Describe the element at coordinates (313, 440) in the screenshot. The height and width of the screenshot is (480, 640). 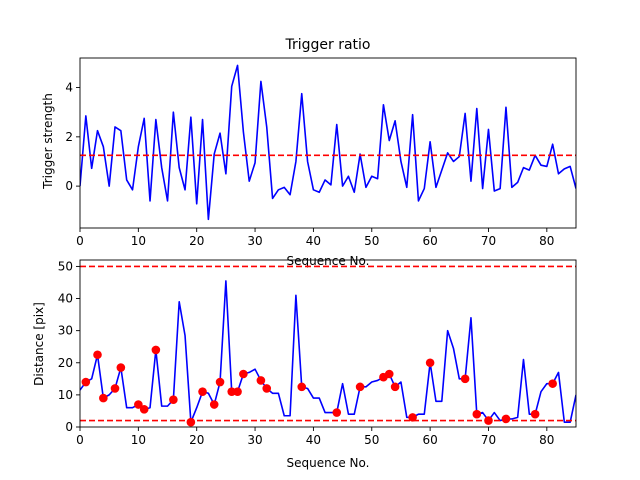
I see `bottom-x-tick-label: 40` at that location.